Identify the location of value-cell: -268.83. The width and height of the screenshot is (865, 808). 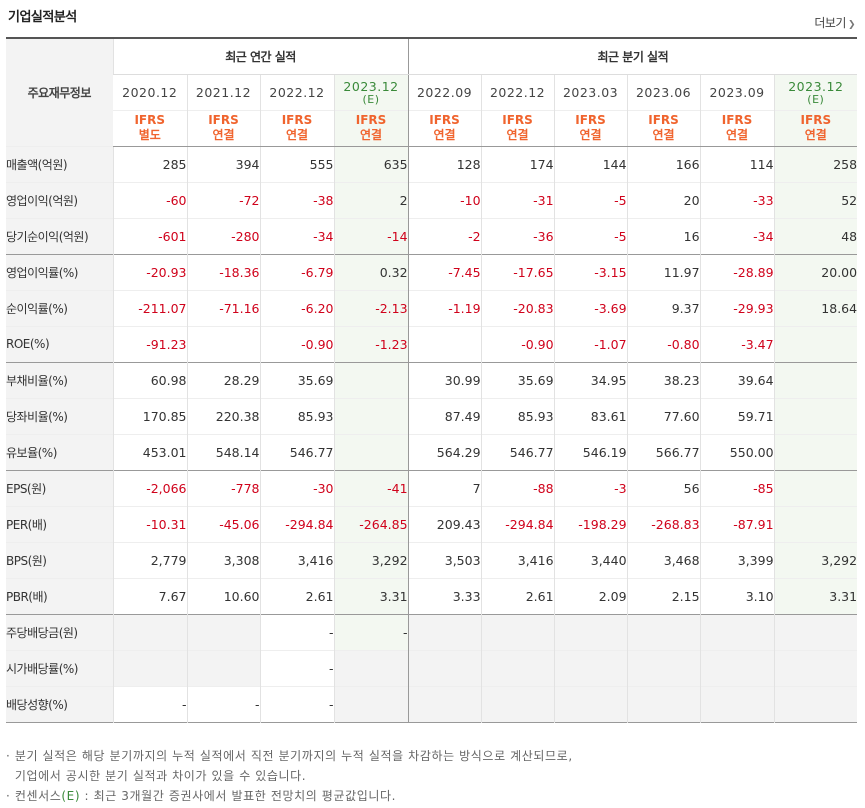
(663, 523).